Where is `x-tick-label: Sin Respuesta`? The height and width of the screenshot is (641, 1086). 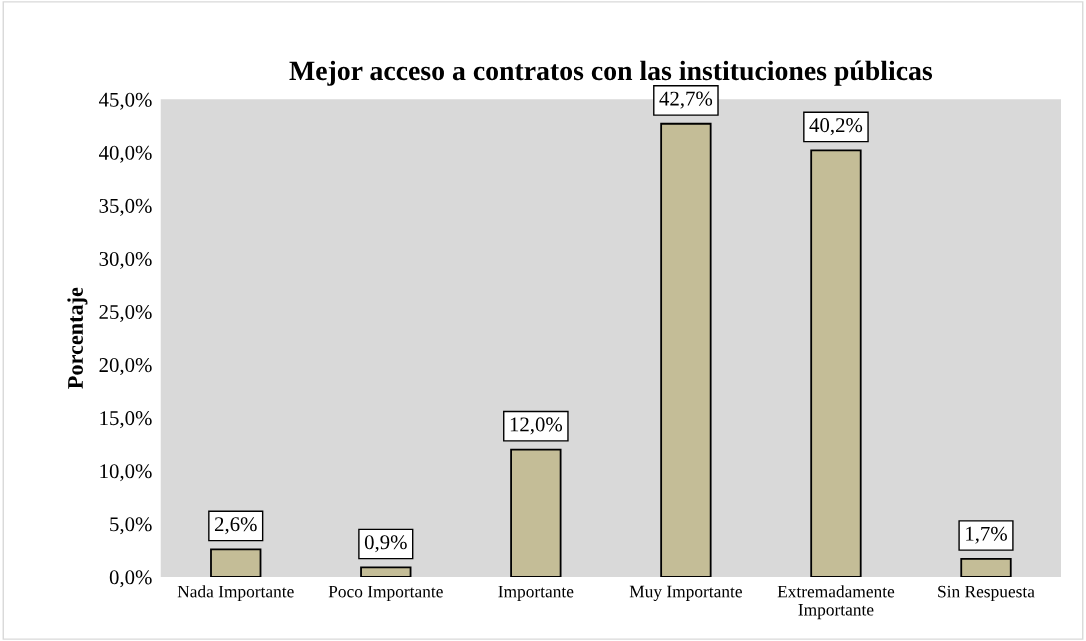 x-tick-label: Sin Respuesta is located at coordinates (986, 593).